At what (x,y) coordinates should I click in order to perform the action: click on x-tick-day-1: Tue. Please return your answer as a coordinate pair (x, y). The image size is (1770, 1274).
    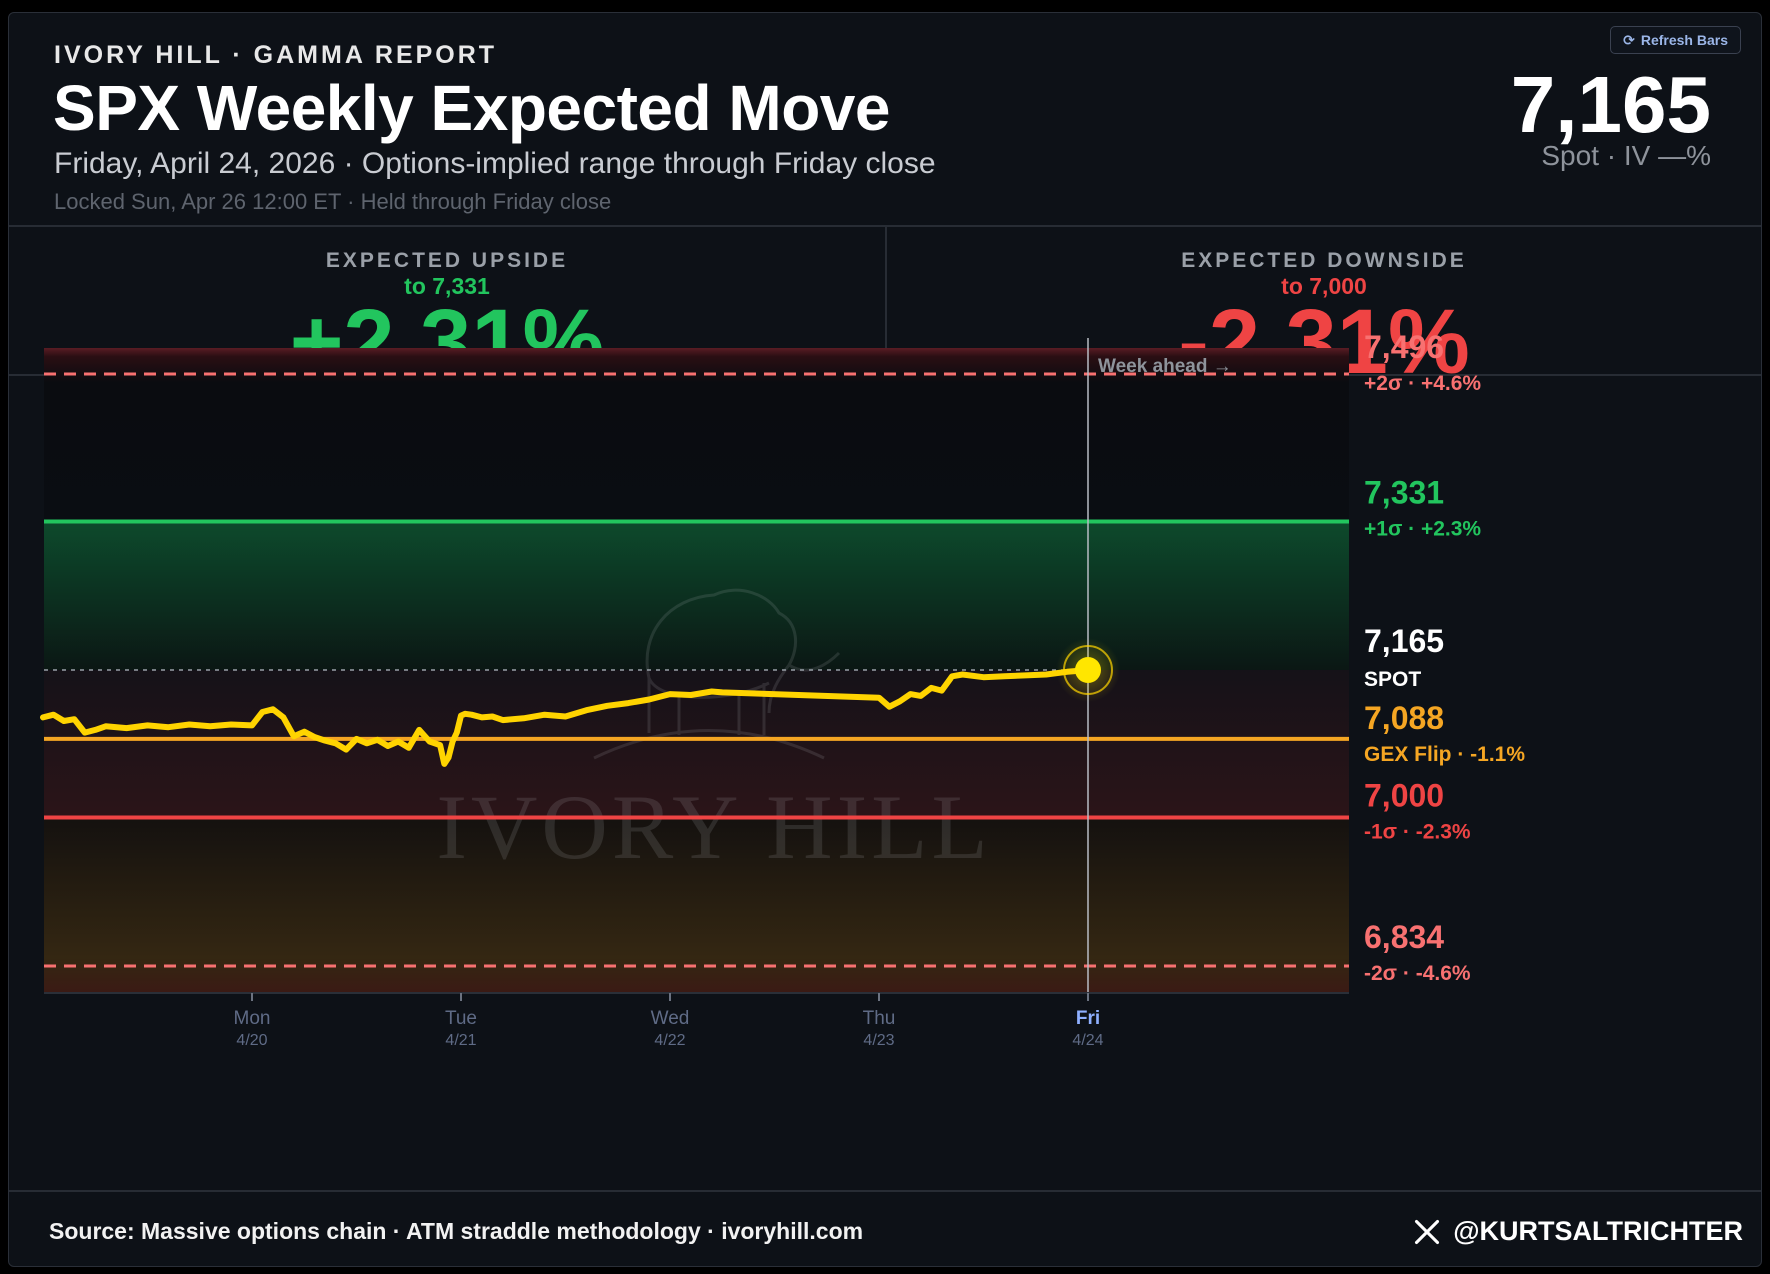
    Looking at the image, I should click on (461, 1018).